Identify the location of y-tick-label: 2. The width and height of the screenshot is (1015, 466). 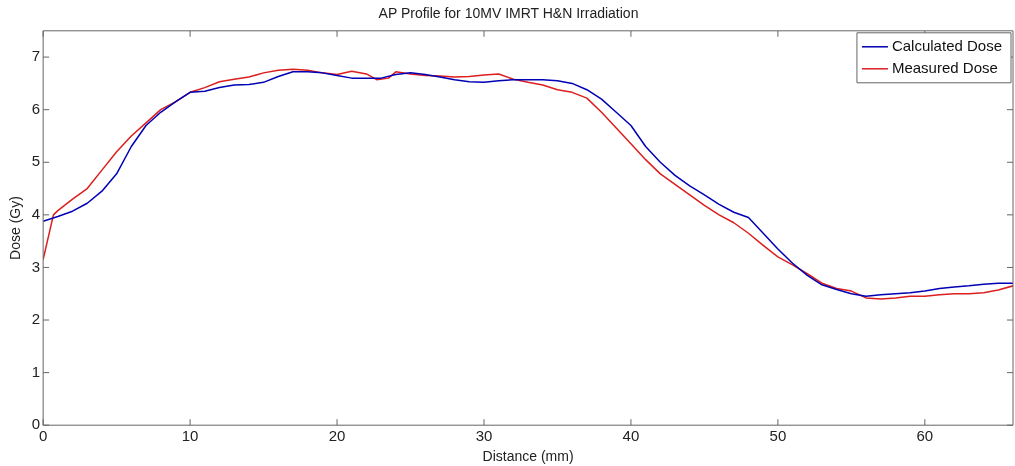
(36, 319).